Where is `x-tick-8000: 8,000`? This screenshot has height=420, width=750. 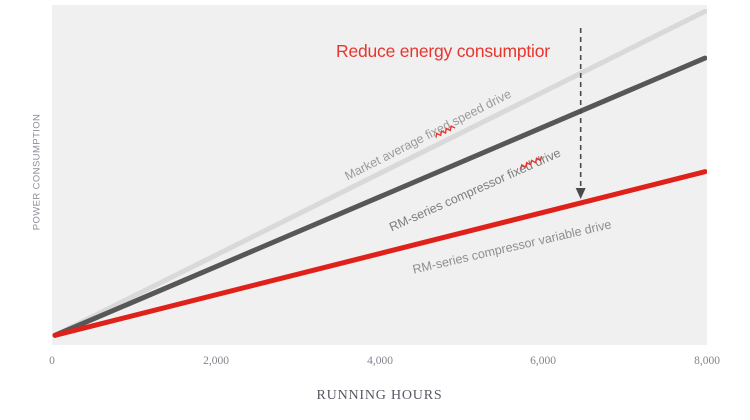
x-tick-8000: 8,000 is located at coordinates (707, 361).